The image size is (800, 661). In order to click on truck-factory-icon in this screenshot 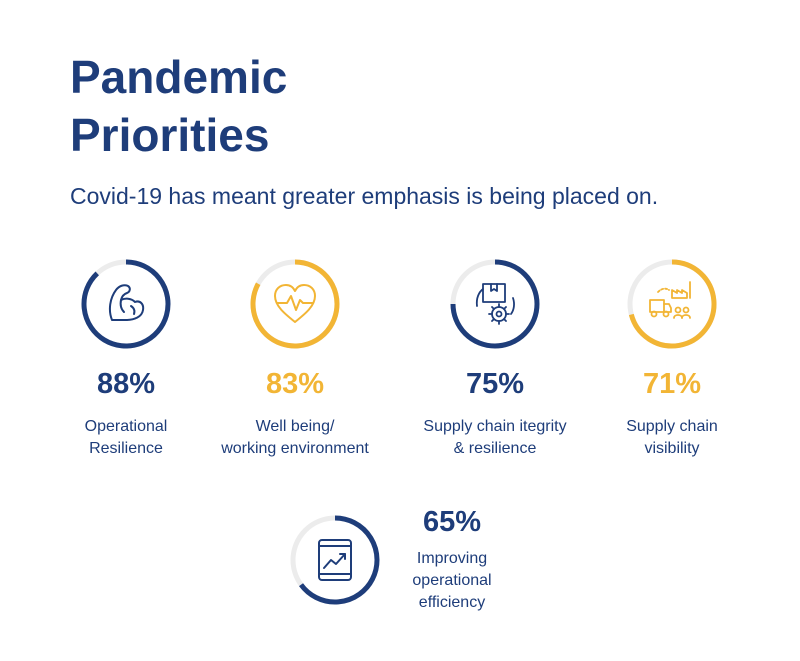, I will do `click(670, 300)`.